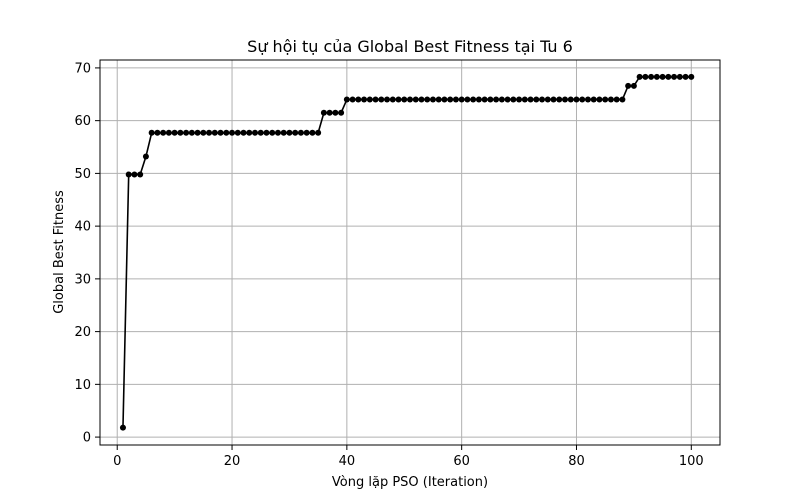 This screenshot has width=800, height=500. Describe the element at coordinates (82, 279) in the screenshot. I see `y-tick-label: 30` at that location.